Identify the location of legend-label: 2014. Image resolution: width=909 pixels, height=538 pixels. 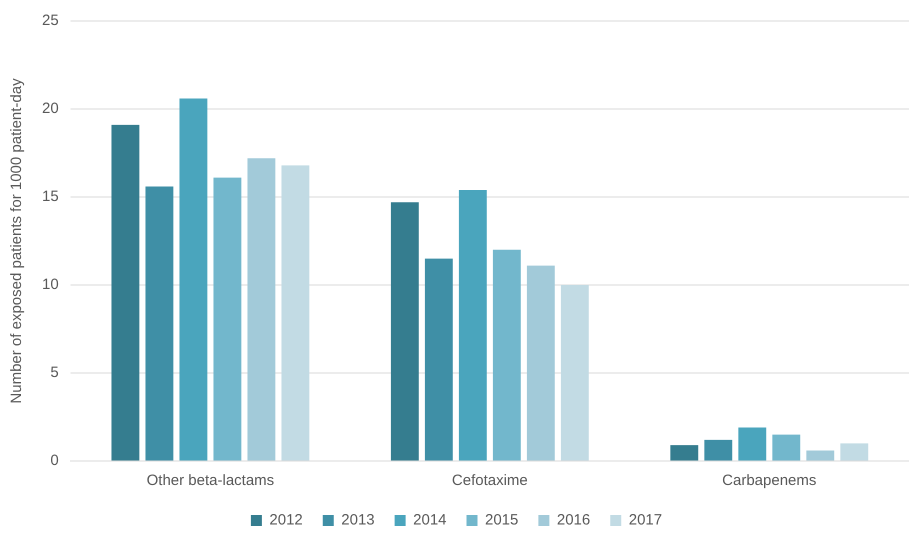
(430, 520).